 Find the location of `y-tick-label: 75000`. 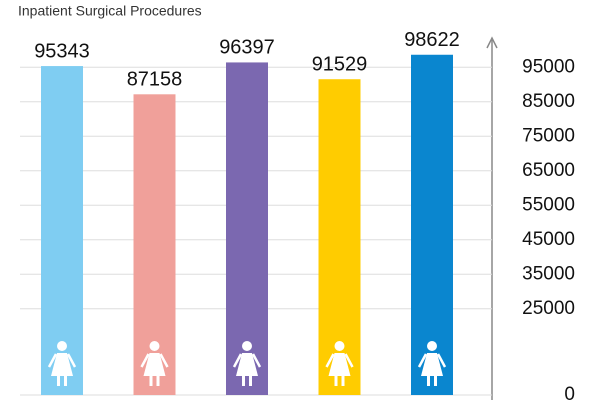

y-tick-label: 75000 is located at coordinates (548, 135).